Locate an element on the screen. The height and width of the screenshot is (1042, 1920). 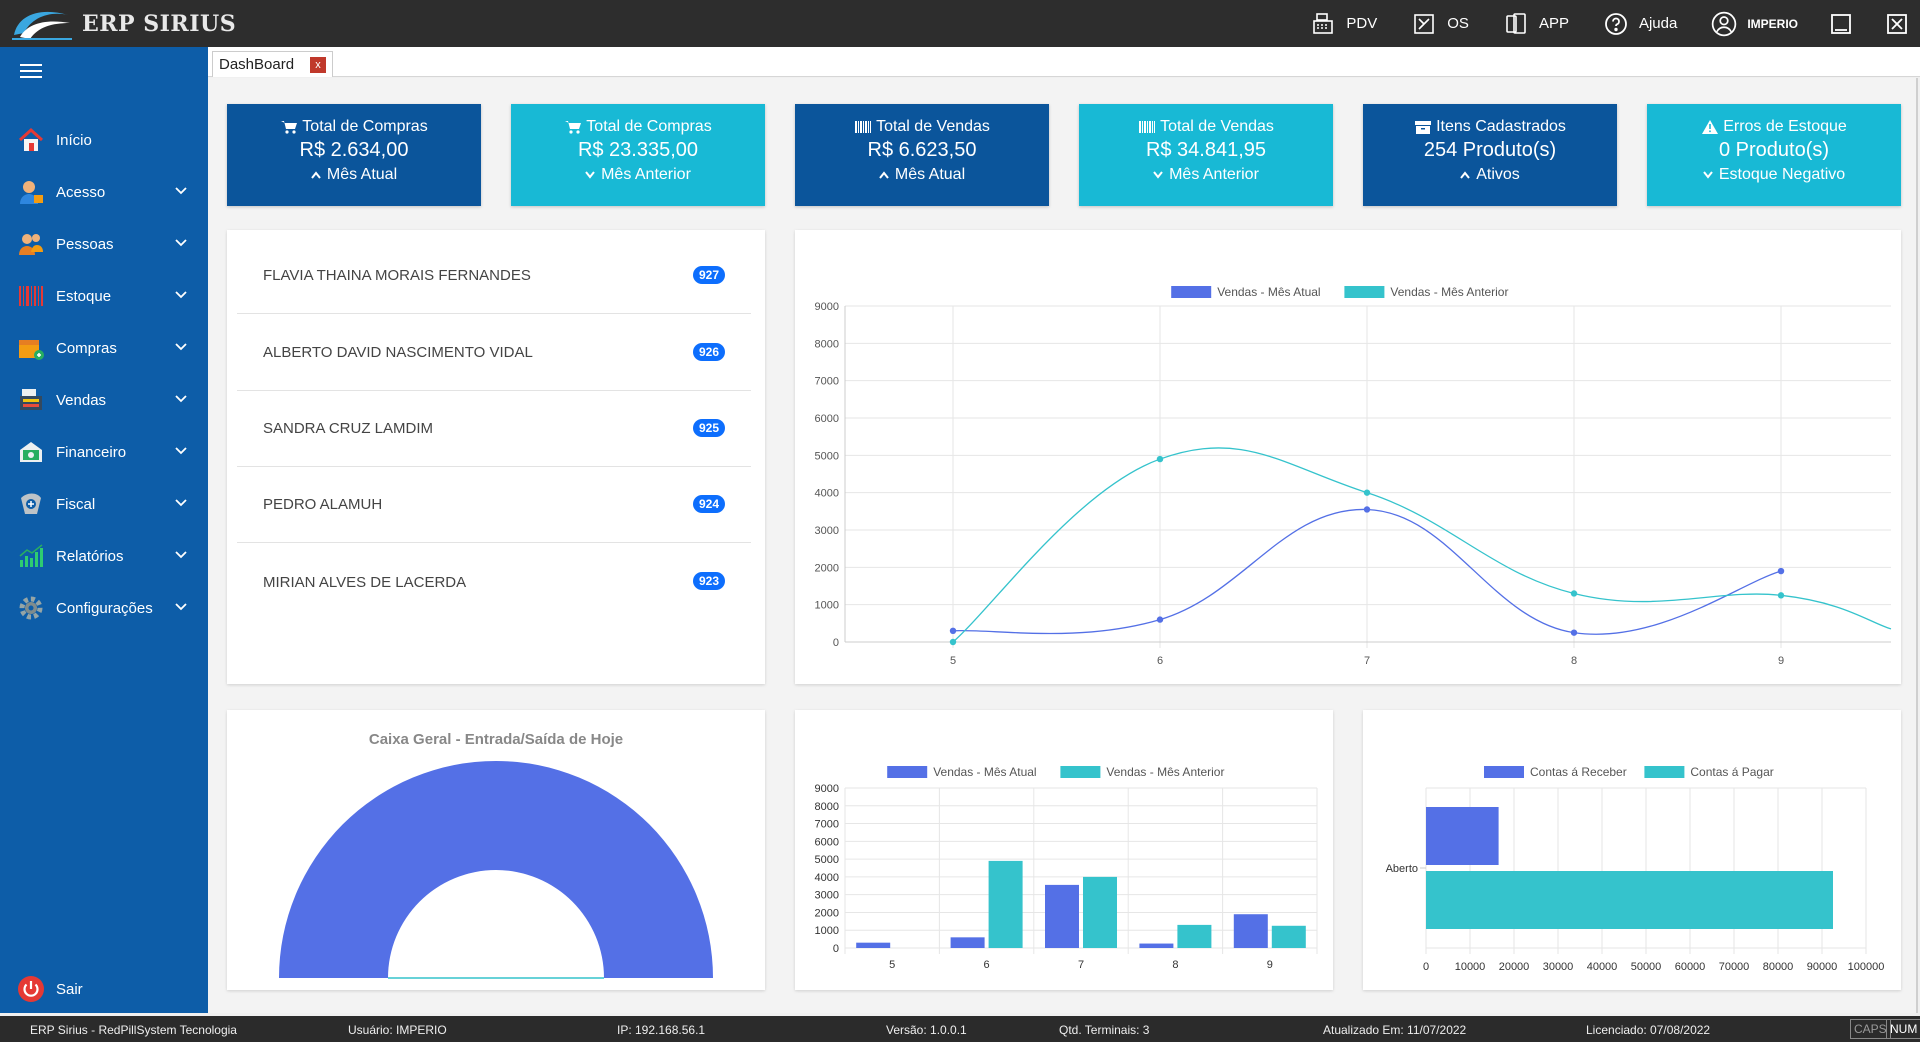
list-item: ALBERTO DAVID NASCIMENTO VIDAL 926 is located at coordinates (494, 353).